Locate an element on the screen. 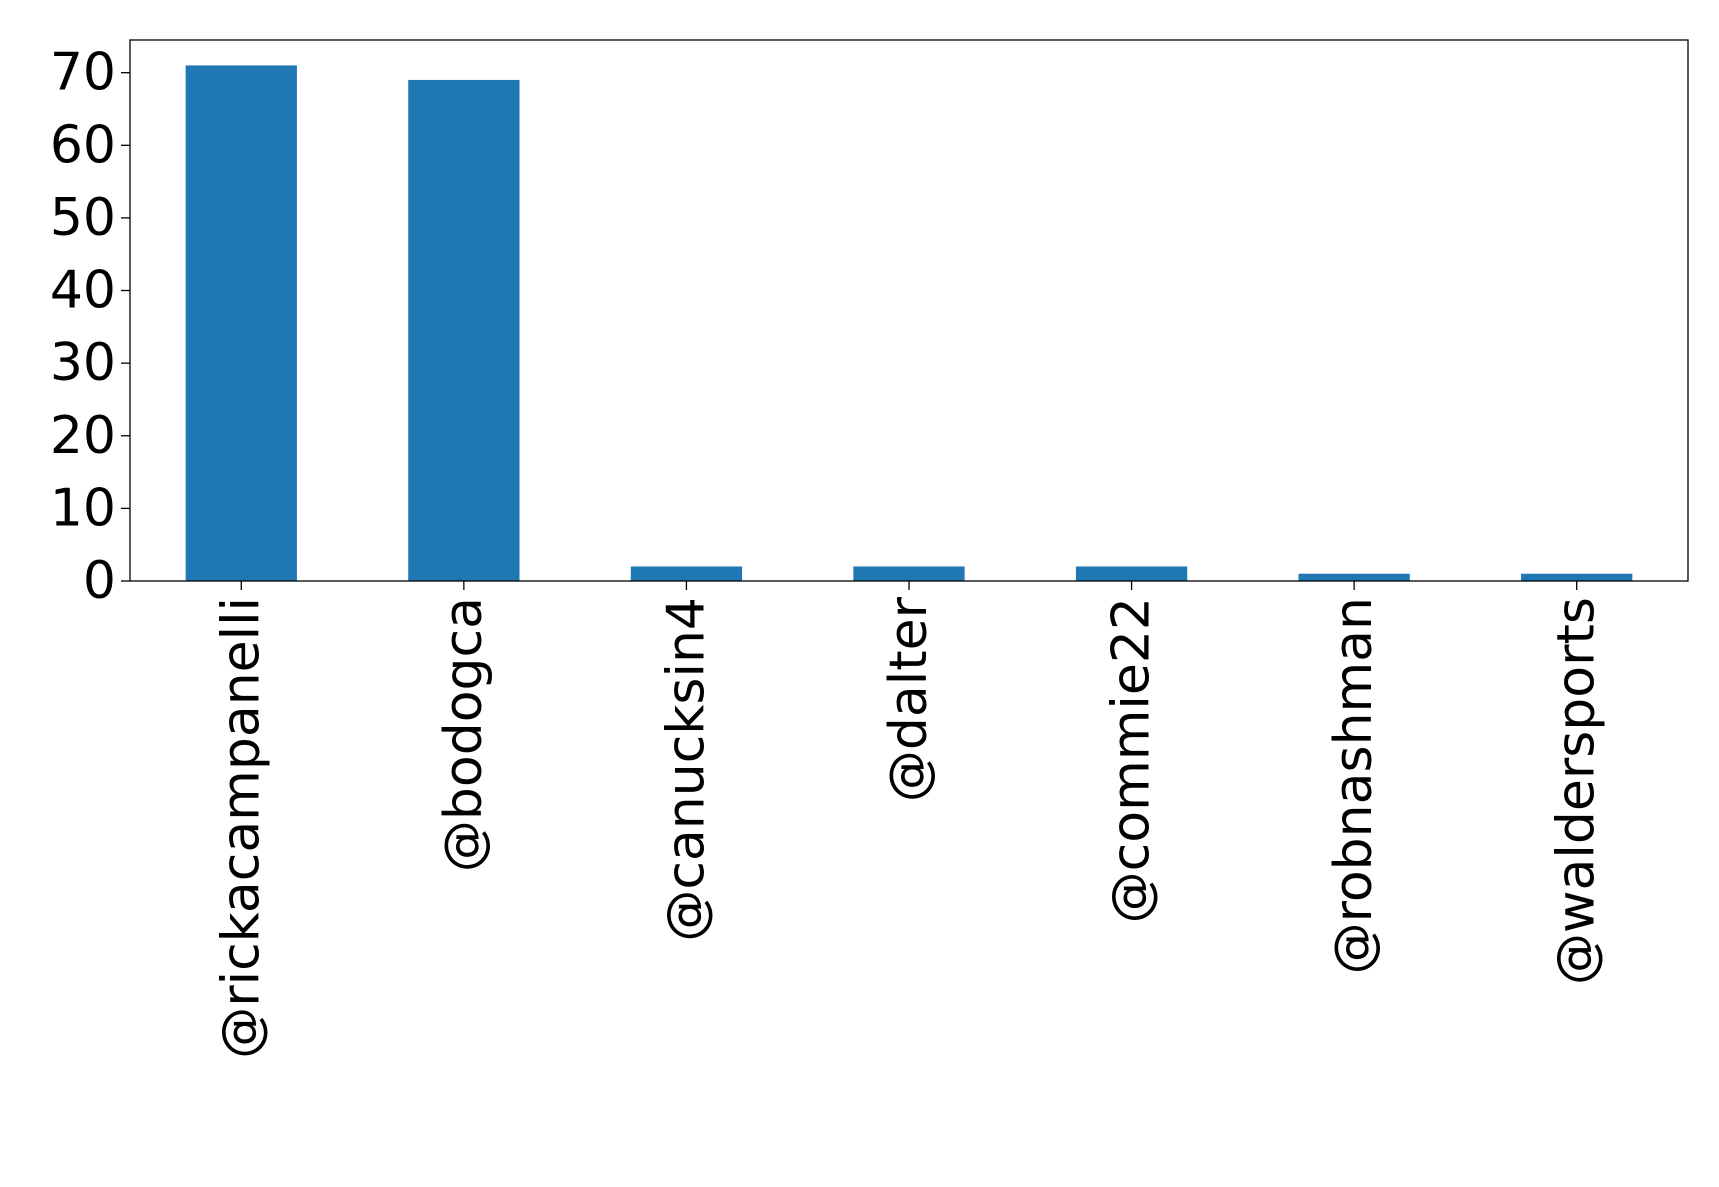 Image resolution: width=1719 pixels, height=1187 pixels. y-tick-label: 20 is located at coordinates (83, 436).